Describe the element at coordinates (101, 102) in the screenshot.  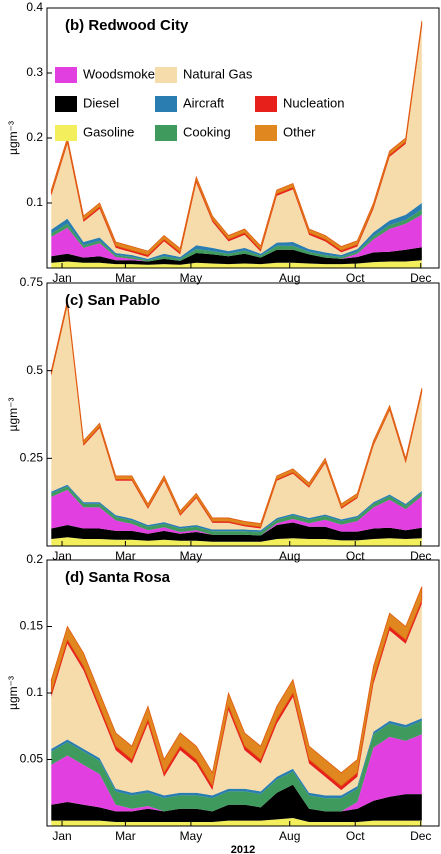
I see `legend-label: Diesel` at that location.